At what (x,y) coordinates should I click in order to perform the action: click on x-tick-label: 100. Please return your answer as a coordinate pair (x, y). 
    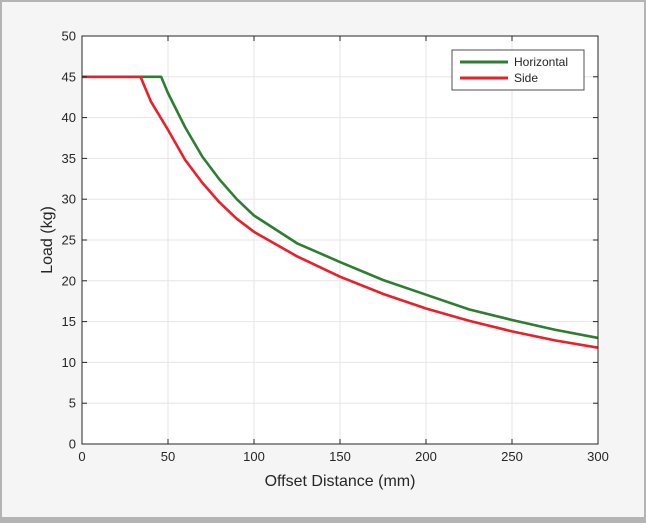
    Looking at the image, I should click on (254, 456).